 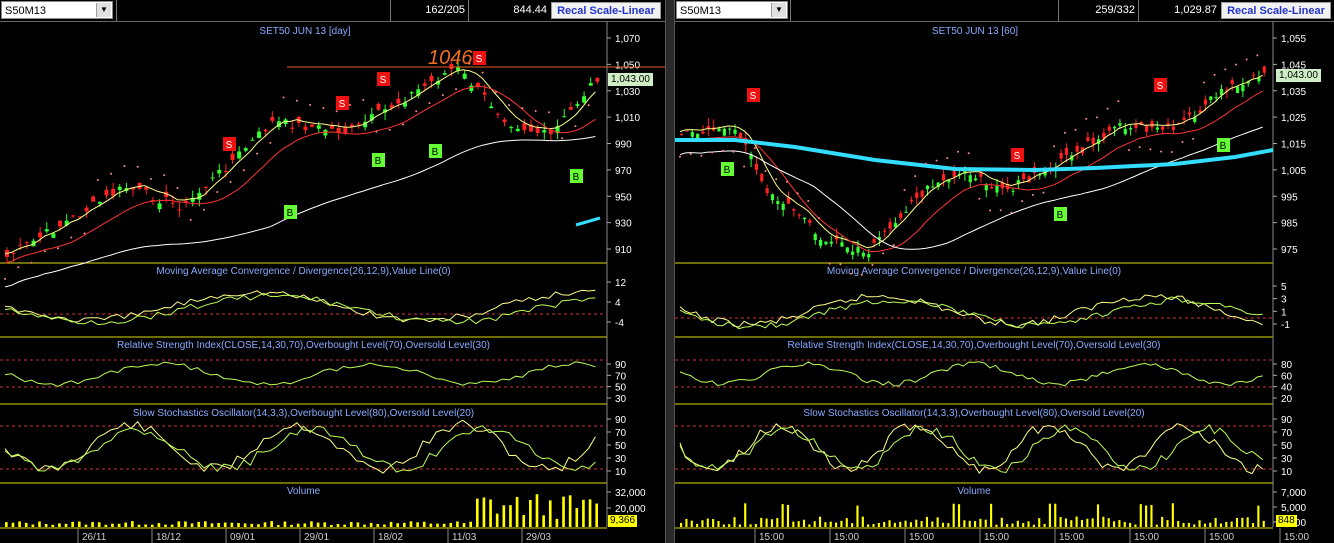 What do you see at coordinates (229, 144) in the screenshot?
I see `sell-signal-icon` at bounding box center [229, 144].